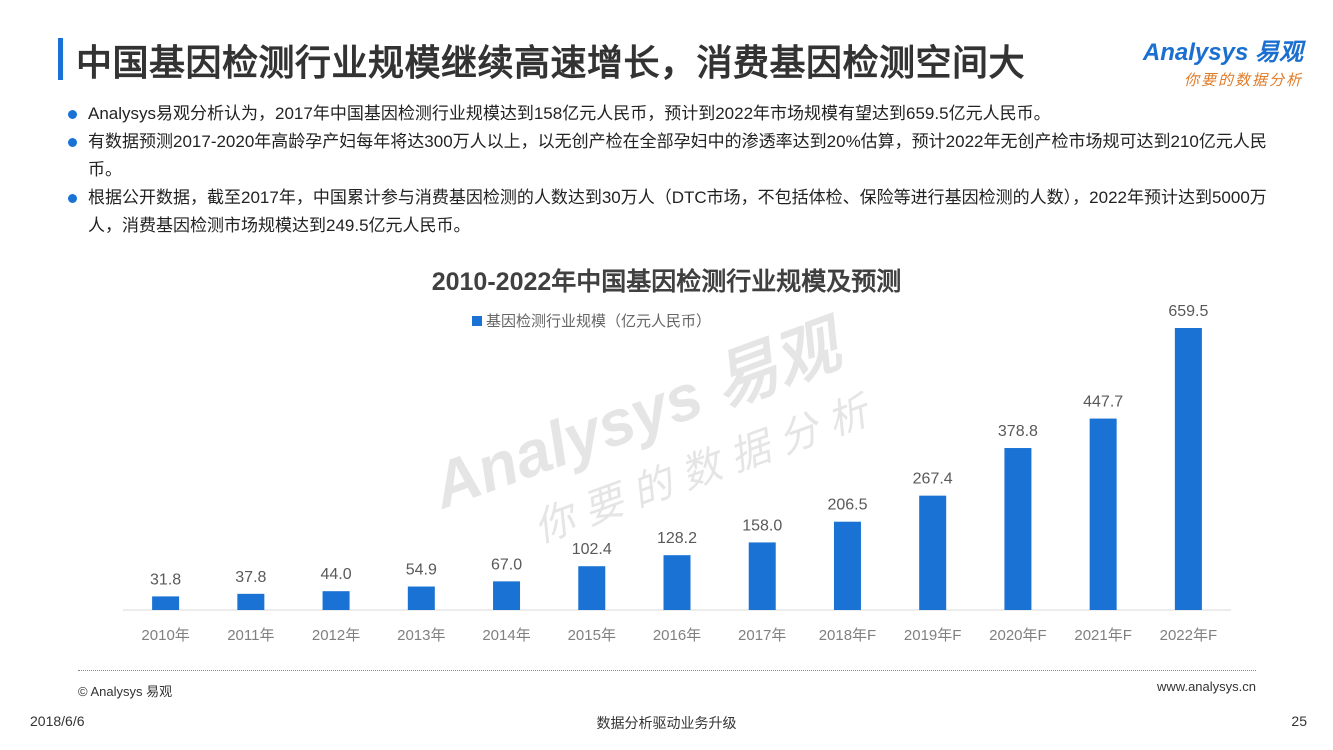 Image resolution: width=1333 pixels, height=750 pixels. Describe the element at coordinates (1188, 311) in the screenshot. I see `data-label: 659.5` at that location.